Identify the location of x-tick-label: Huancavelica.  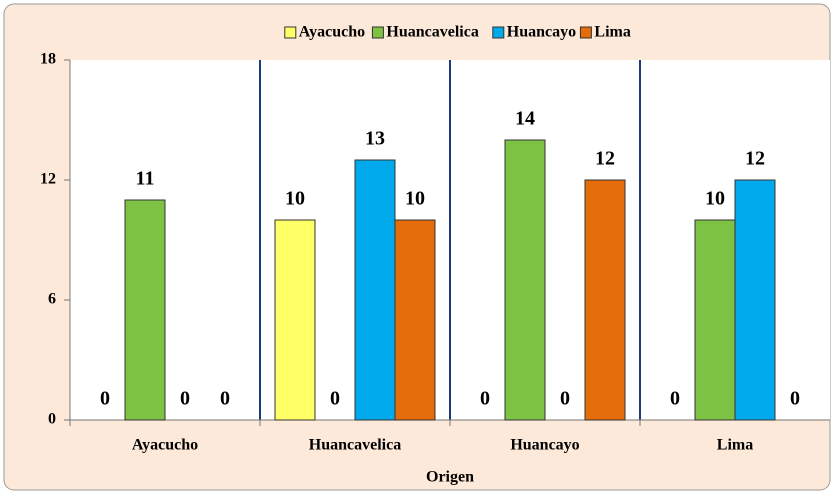
(355, 445).